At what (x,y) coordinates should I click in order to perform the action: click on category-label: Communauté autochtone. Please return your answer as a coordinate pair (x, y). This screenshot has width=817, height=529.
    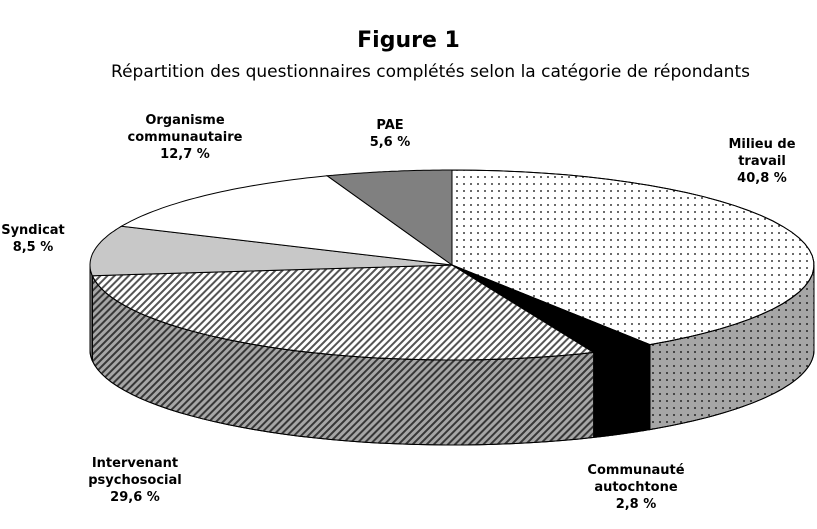
    Looking at the image, I should click on (636, 479).